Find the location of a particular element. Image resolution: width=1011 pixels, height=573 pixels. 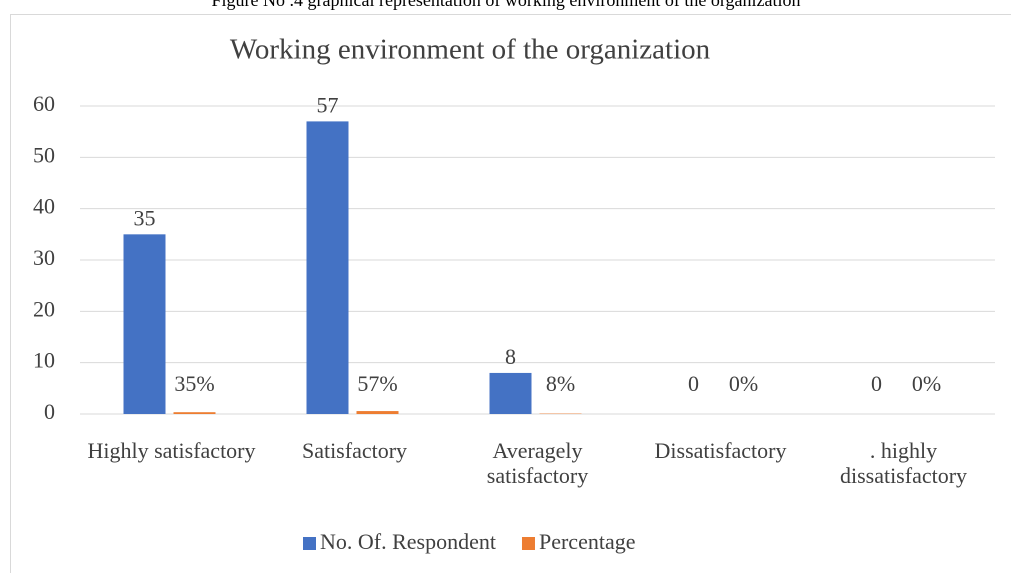

y-tick-label: 60 is located at coordinates (44, 103).